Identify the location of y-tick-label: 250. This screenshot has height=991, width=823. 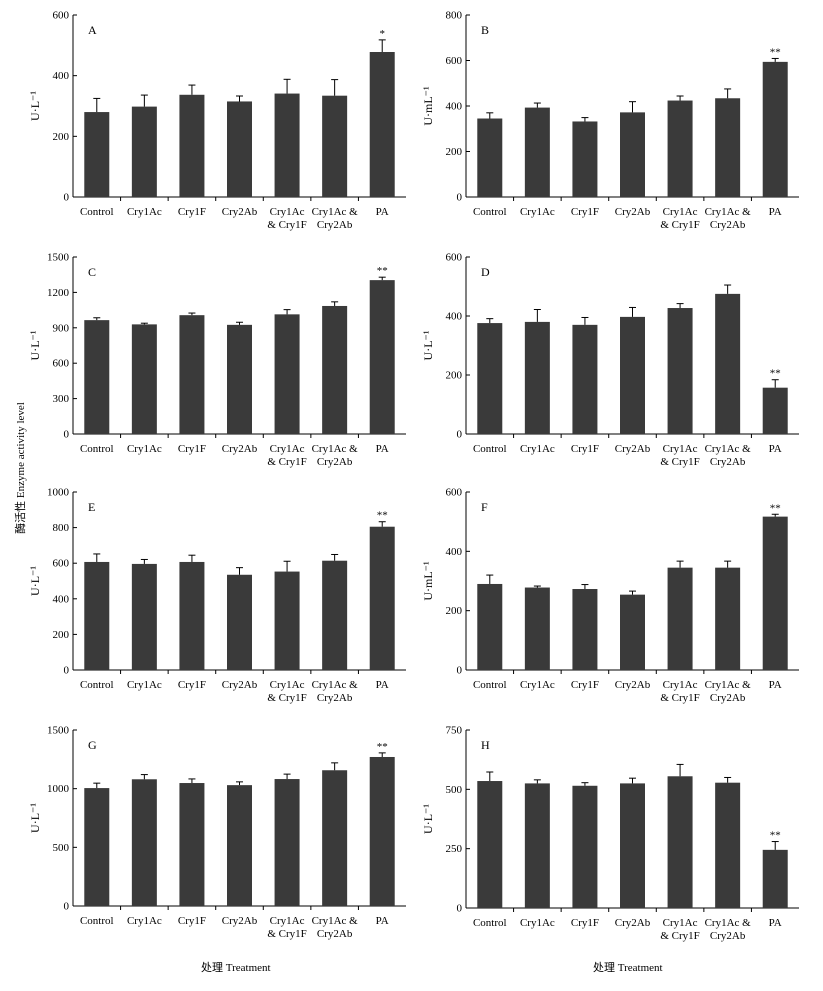
(454, 849).